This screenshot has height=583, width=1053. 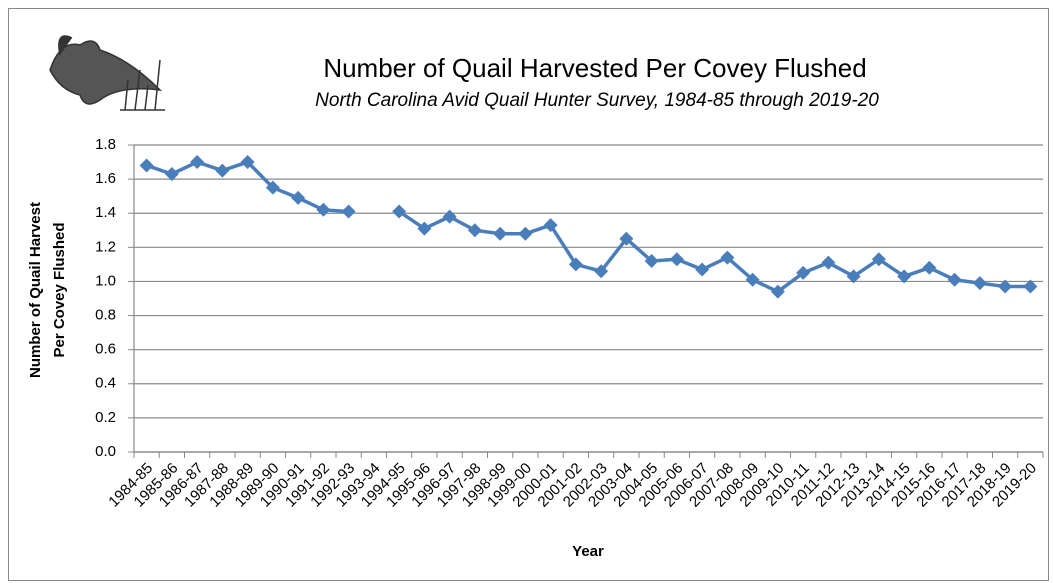 What do you see at coordinates (107, 73) in the screenshot?
I see `quail-icon` at bounding box center [107, 73].